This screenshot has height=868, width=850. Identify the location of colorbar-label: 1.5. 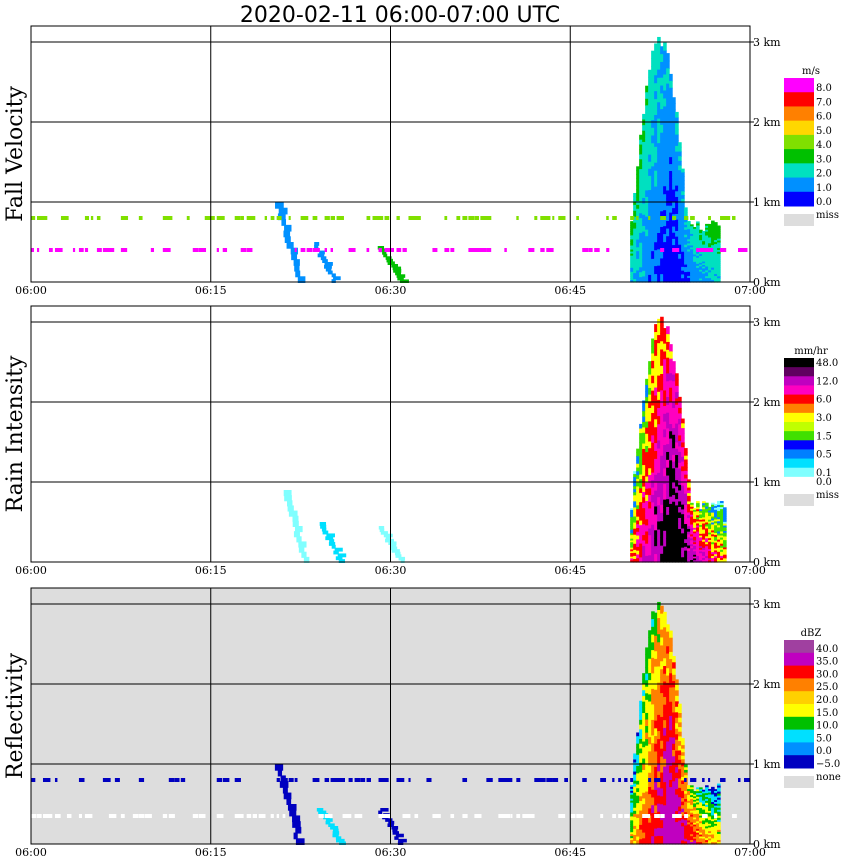
(824, 436).